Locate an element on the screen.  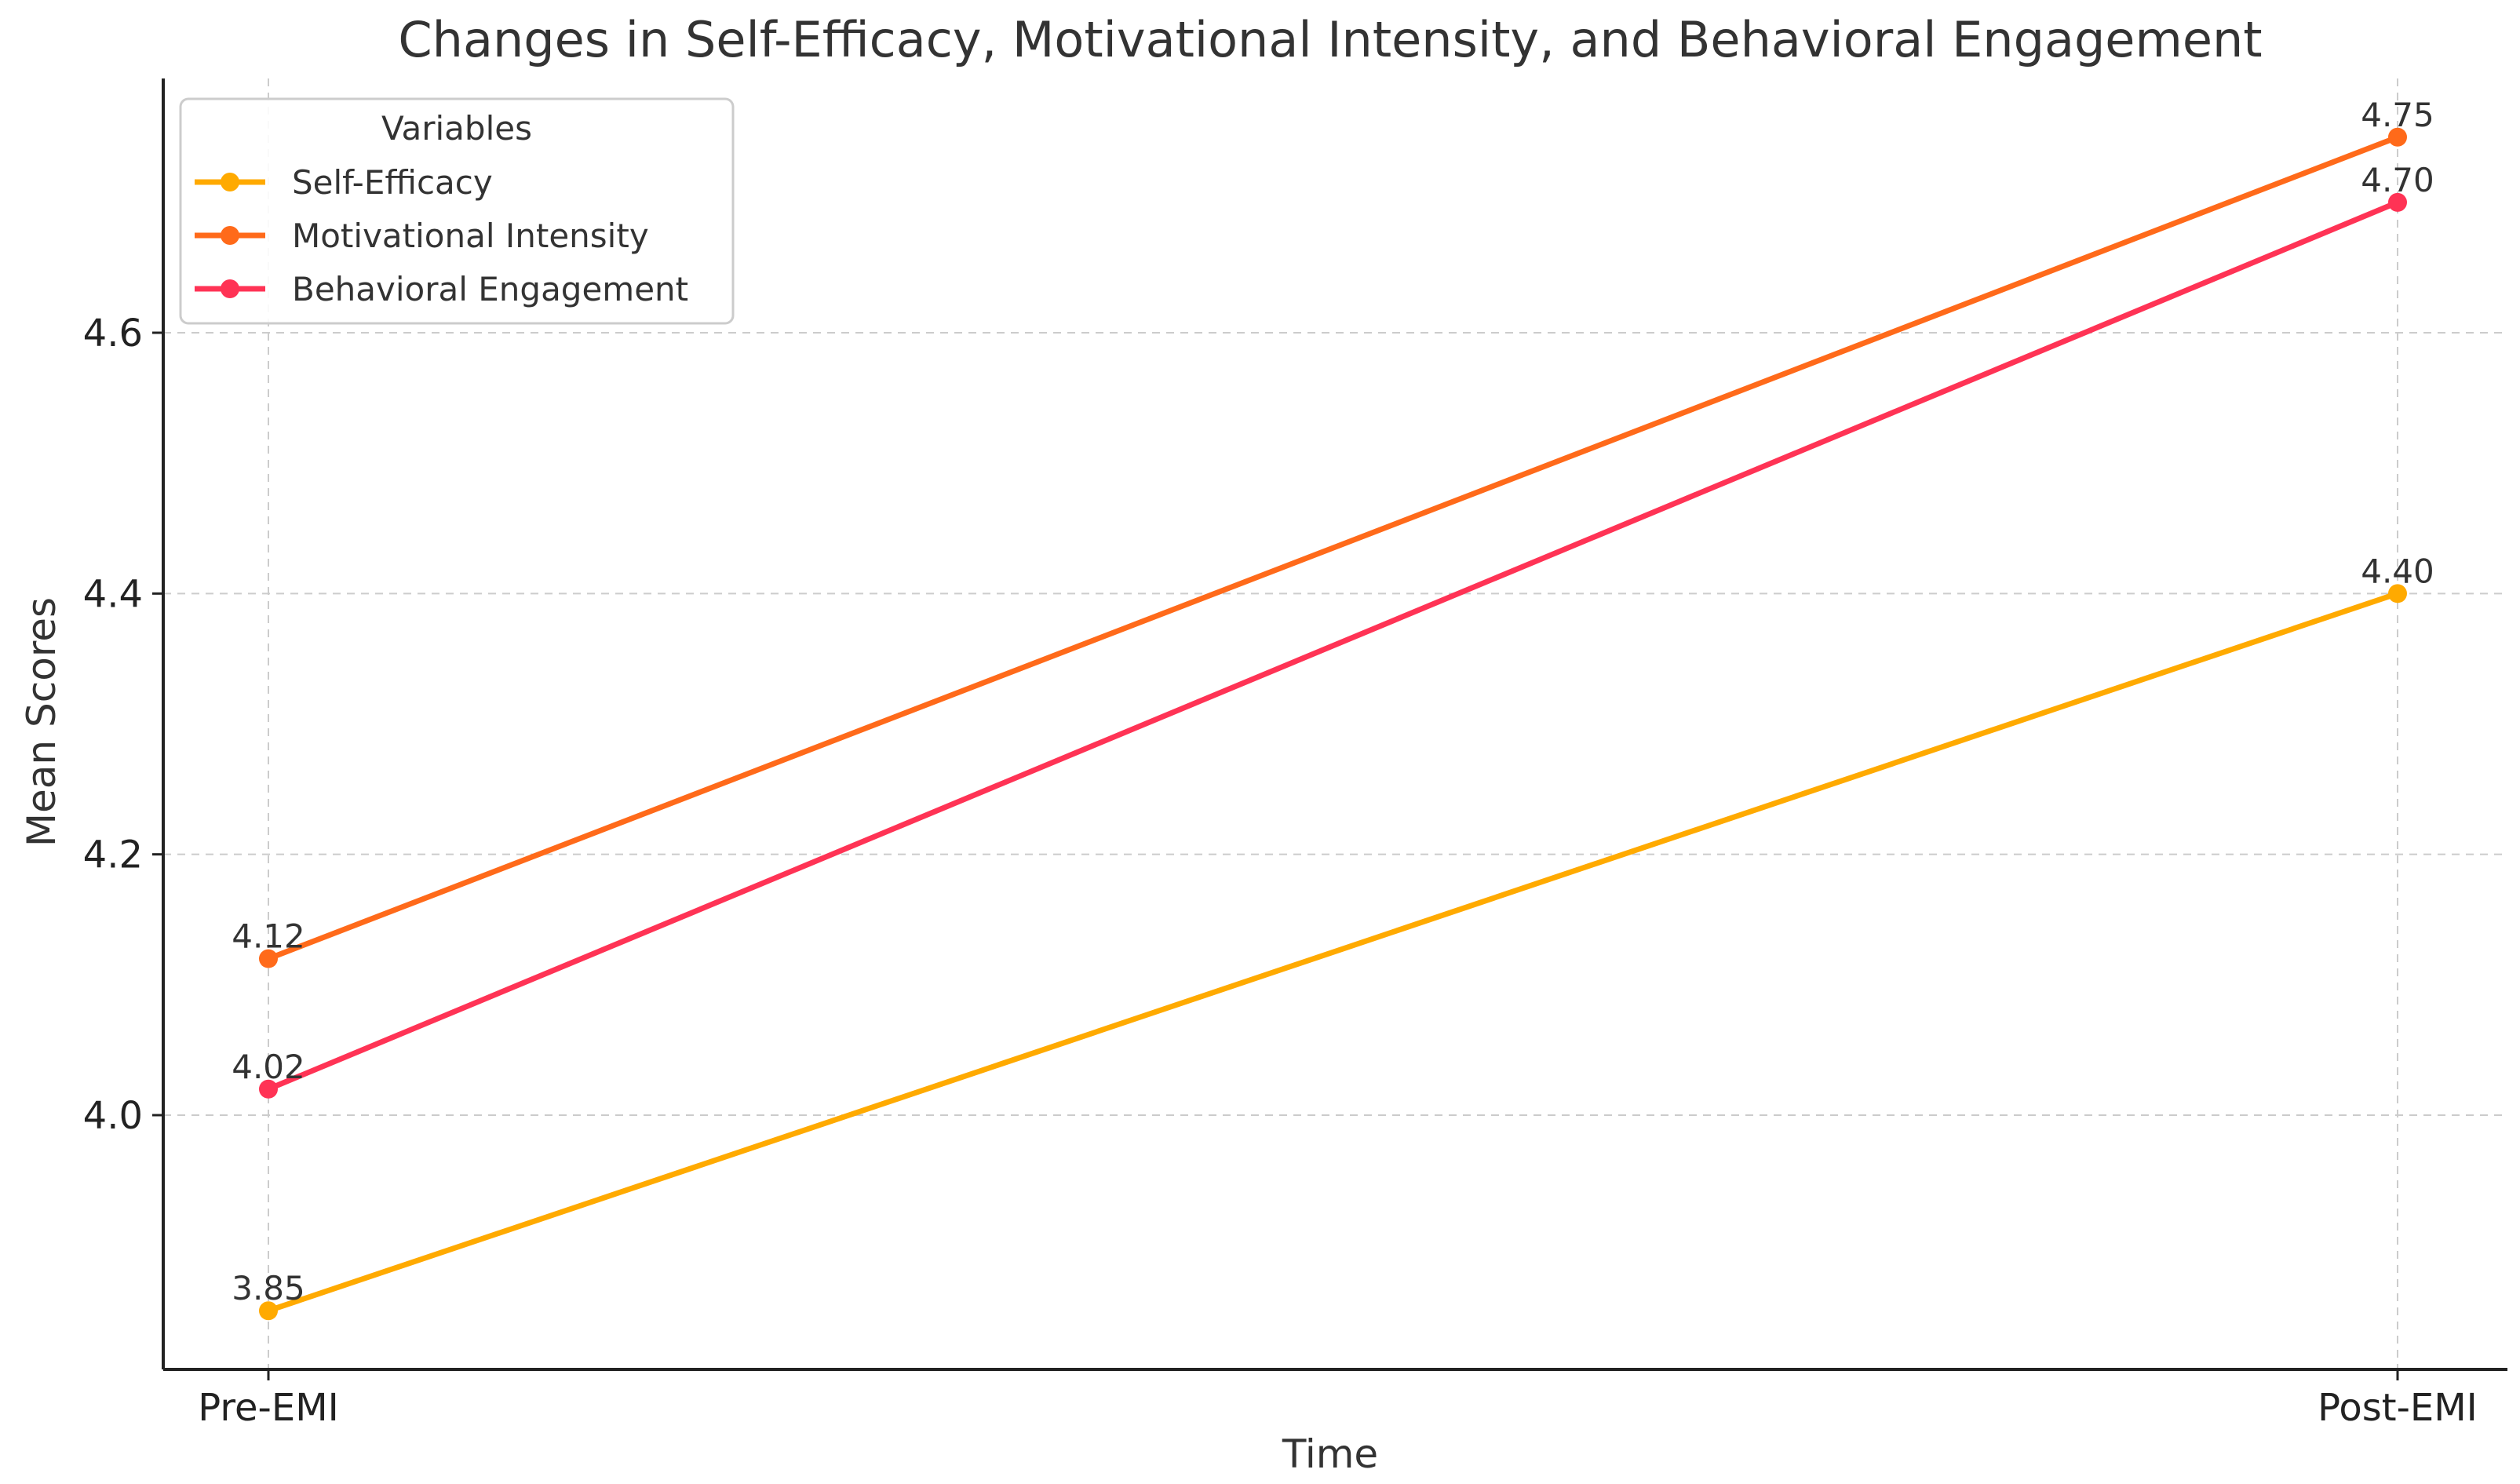
legend-label-behavioral-engagement: Behavioral Engagement is located at coordinates (490, 289).